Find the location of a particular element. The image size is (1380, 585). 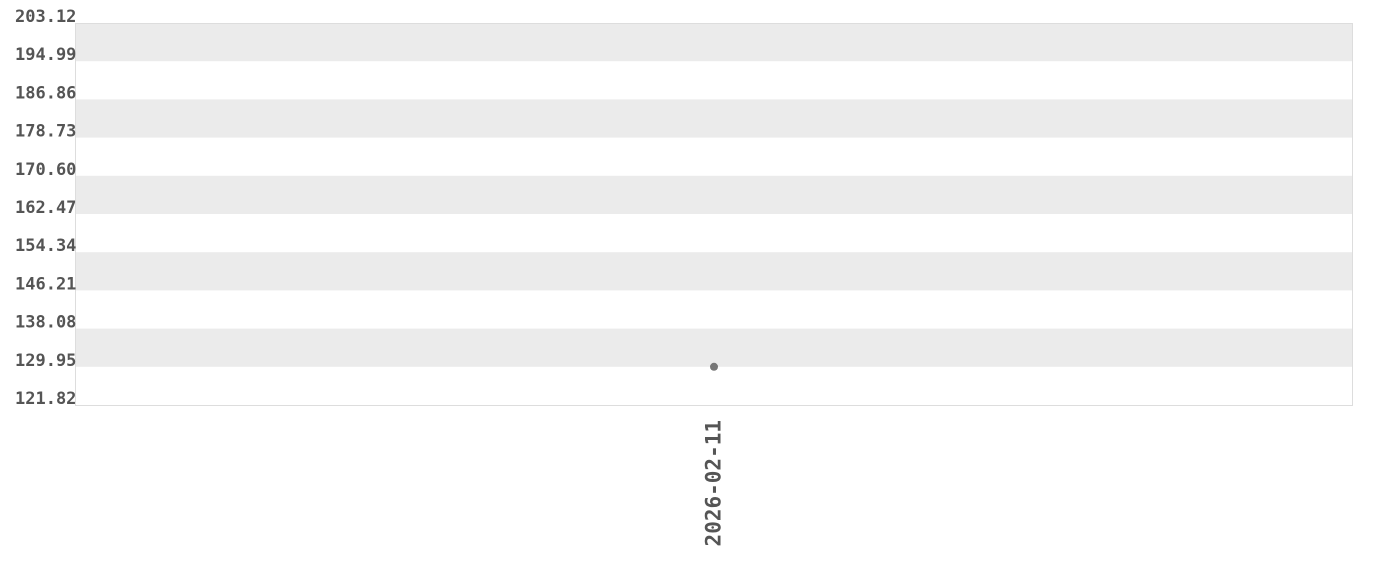

x-axis: 2026-02-11 is located at coordinates (714, 483).